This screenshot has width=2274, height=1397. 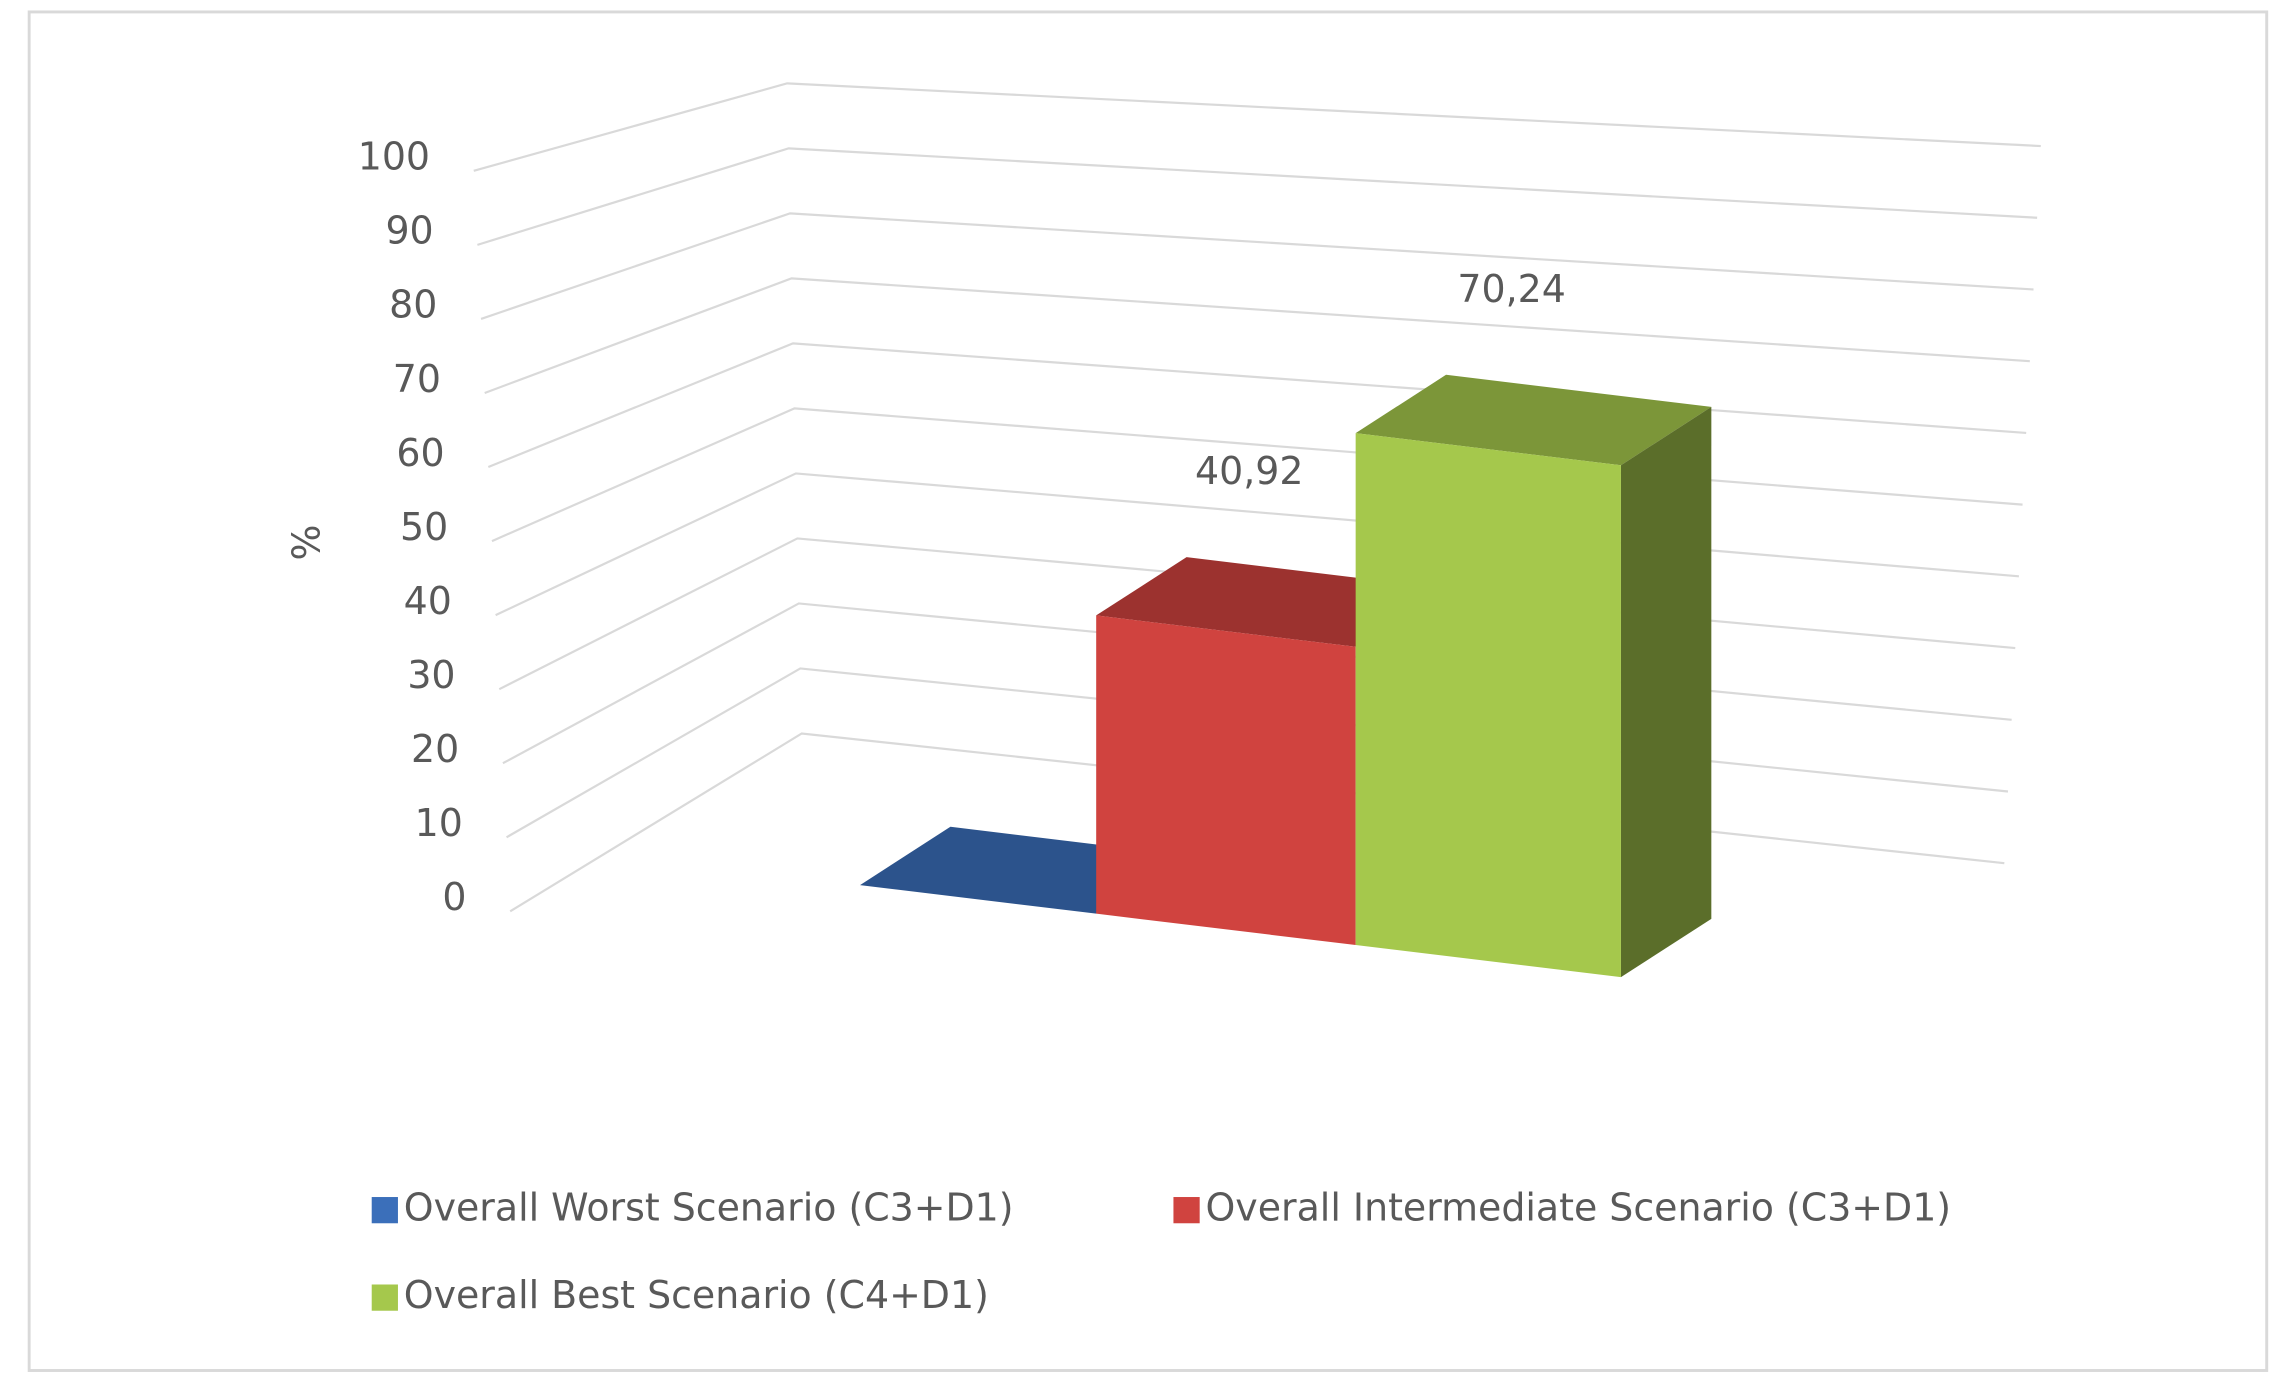 What do you see at coordinates (435, 749) in the screenshot?
I see `y-tick-label: 20` at bounding box center [435, 749].